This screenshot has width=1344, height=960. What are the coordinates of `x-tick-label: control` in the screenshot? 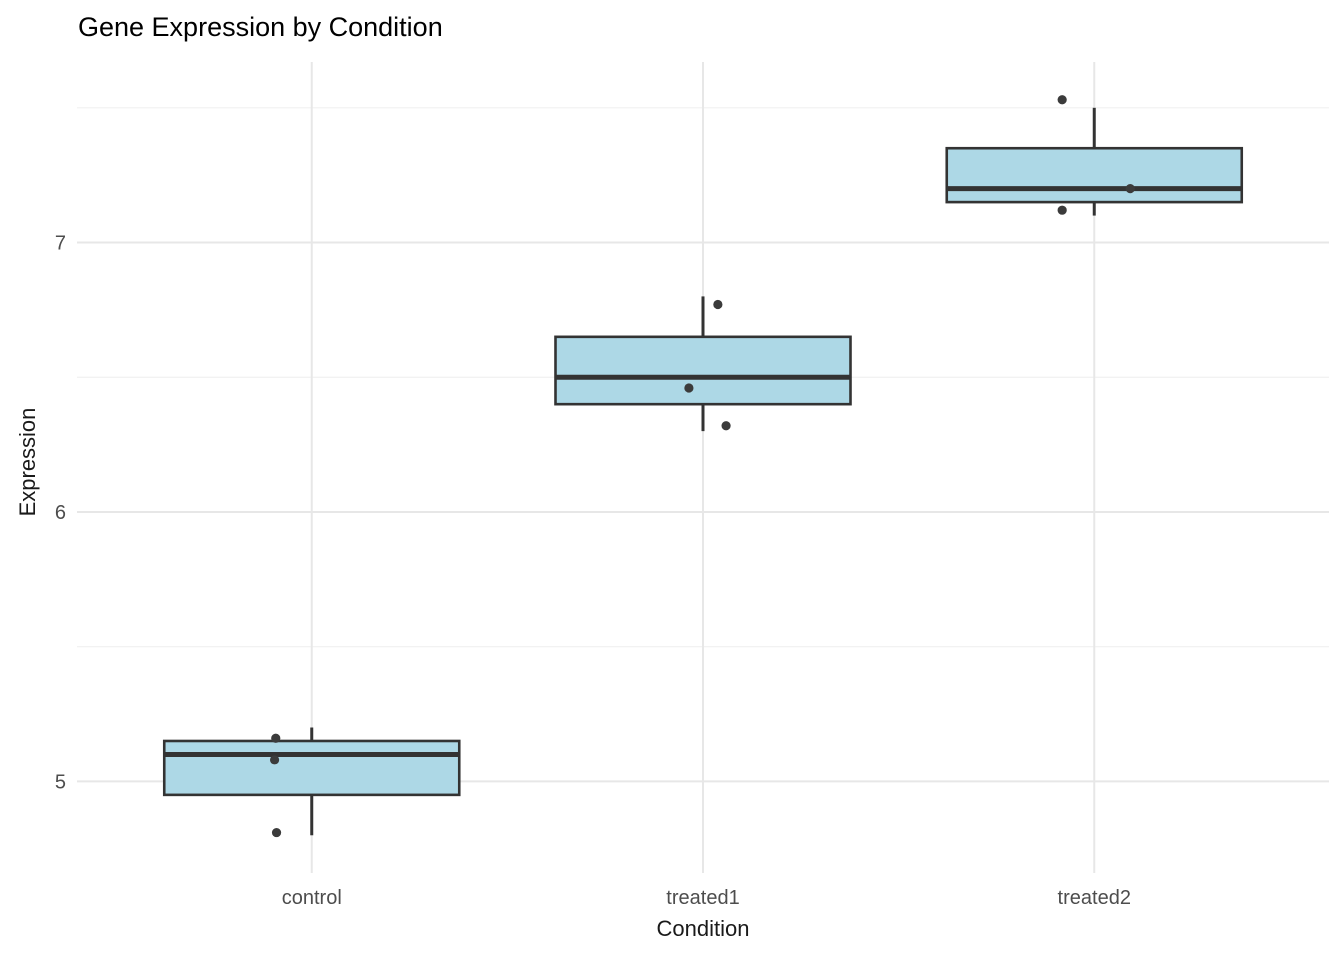 It's located at (312, 898).